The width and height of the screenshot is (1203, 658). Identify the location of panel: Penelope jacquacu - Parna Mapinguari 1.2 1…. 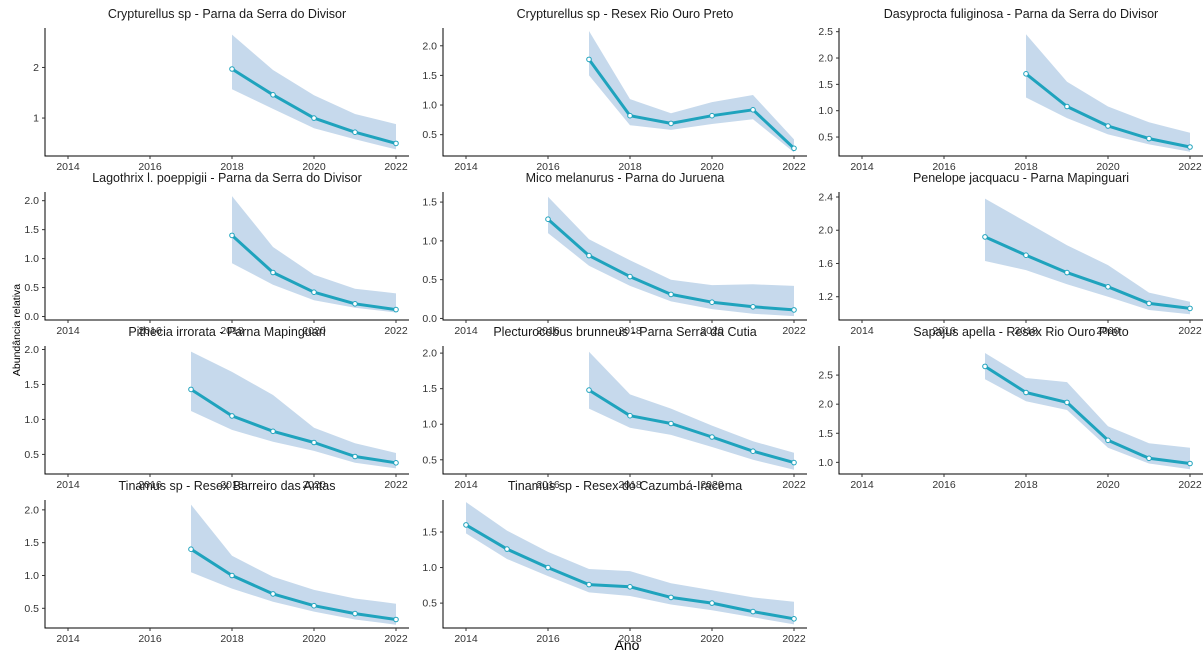
(1010, 254).